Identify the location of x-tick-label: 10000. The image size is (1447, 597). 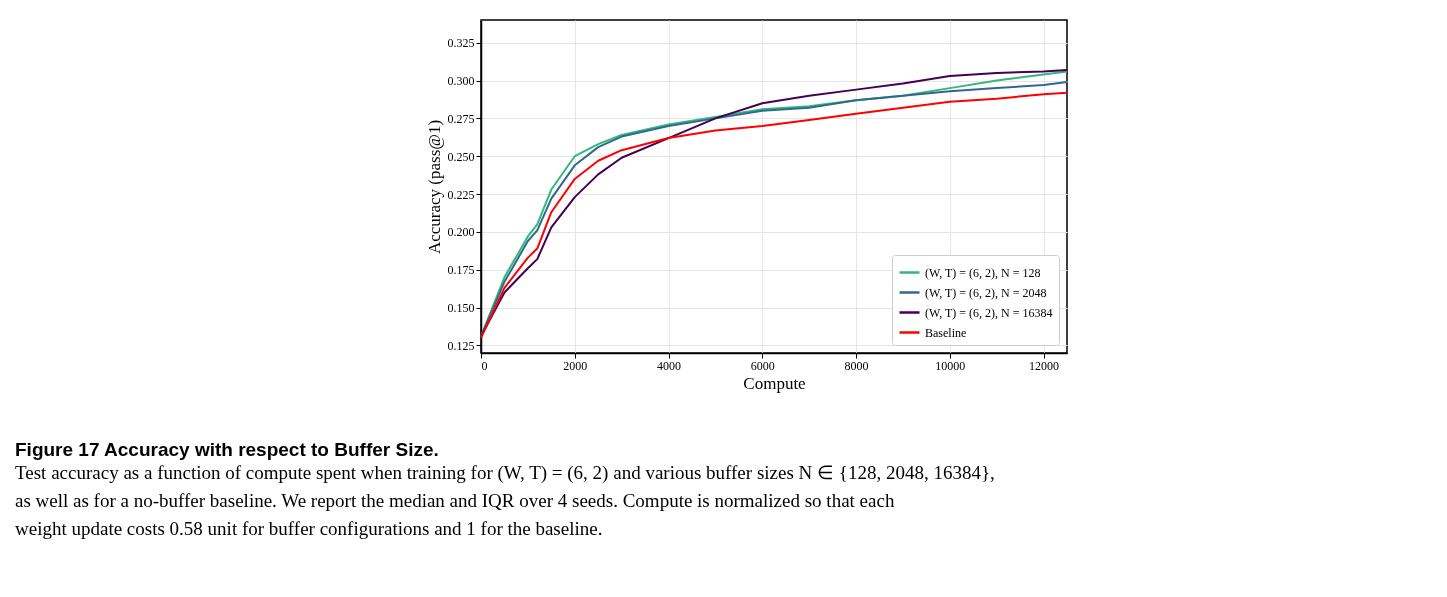
(950, 365).